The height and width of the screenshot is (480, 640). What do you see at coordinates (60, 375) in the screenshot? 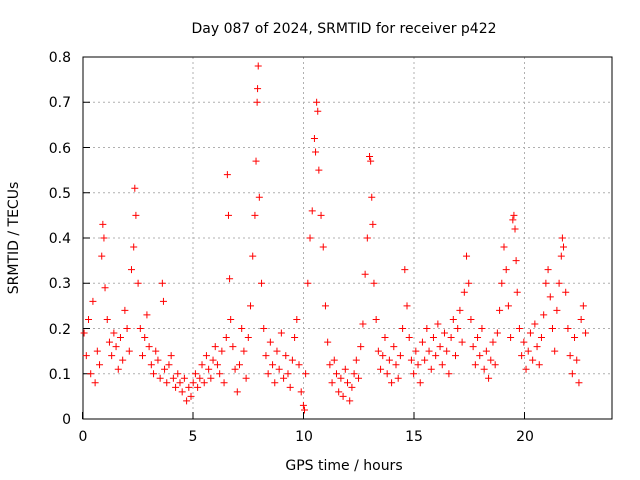
I see `y-tick-label-0.1: 0.1` at bounding box center [60, 375].